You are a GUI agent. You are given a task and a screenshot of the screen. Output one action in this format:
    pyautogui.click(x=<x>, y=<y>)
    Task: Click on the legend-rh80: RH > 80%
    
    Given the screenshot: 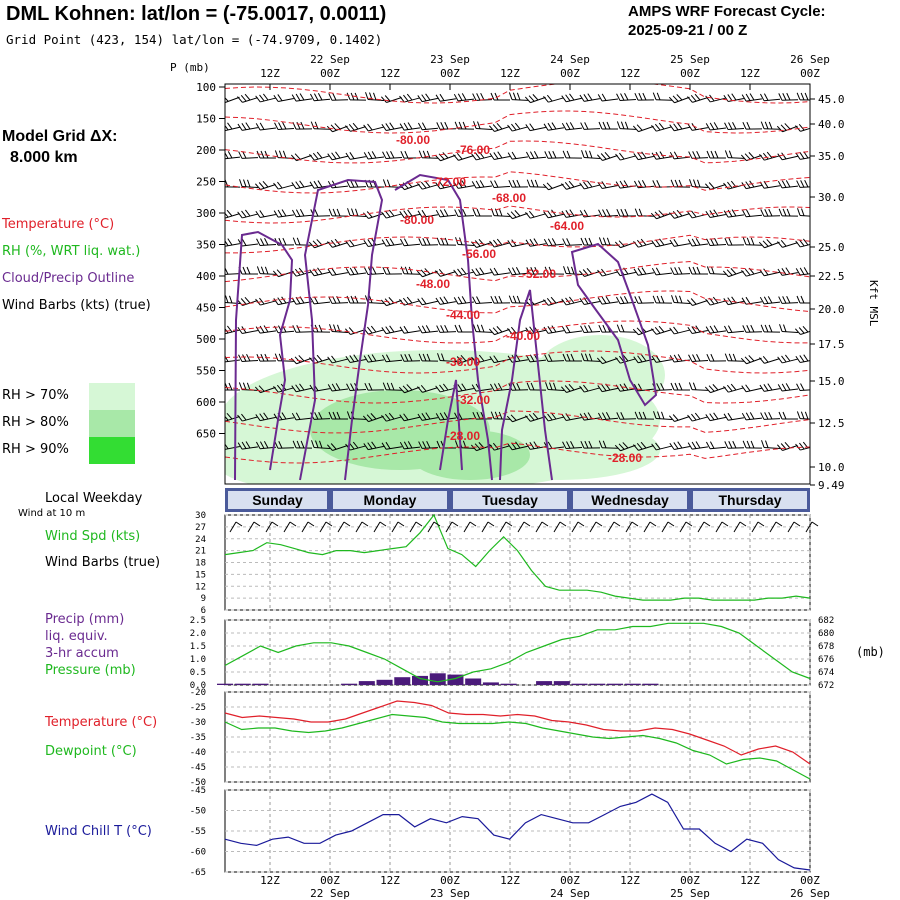 What is the action you would take?
    pyautogui.click(x=35, y=422)
    